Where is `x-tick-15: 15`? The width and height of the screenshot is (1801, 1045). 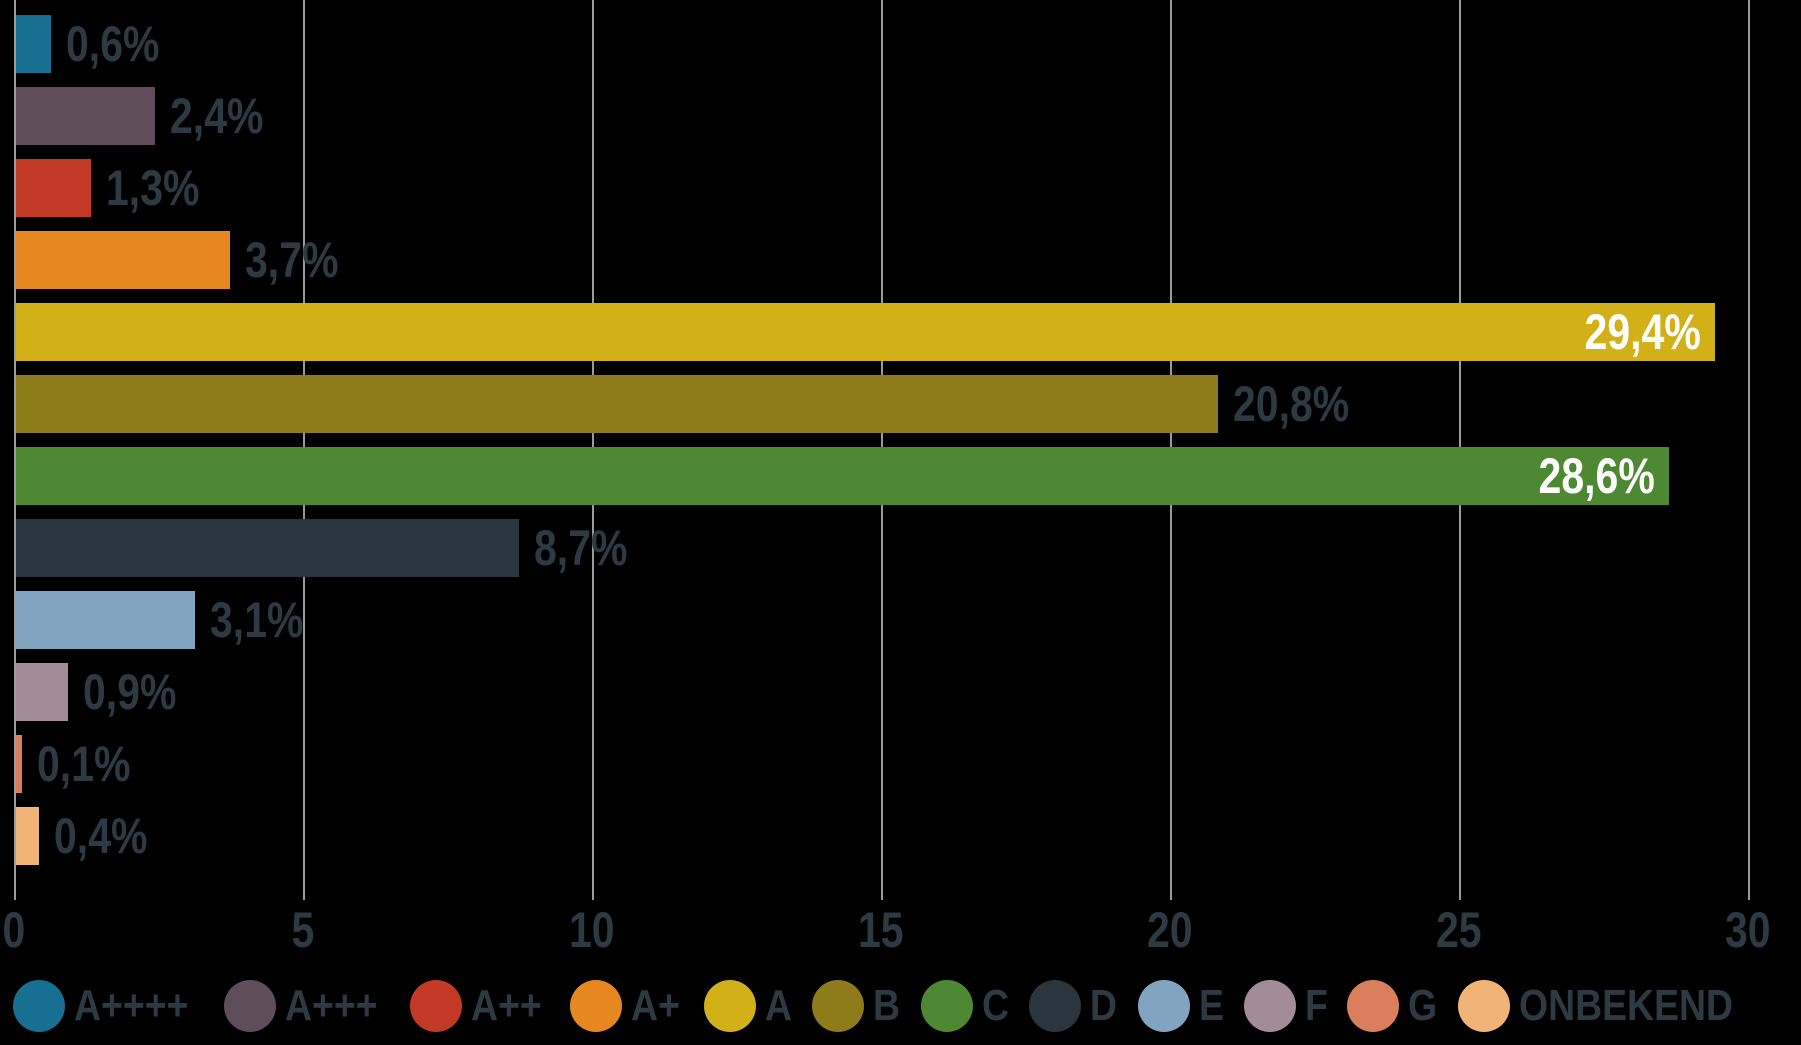 x-tick-15: 15 is located at coordinates (881, 930).